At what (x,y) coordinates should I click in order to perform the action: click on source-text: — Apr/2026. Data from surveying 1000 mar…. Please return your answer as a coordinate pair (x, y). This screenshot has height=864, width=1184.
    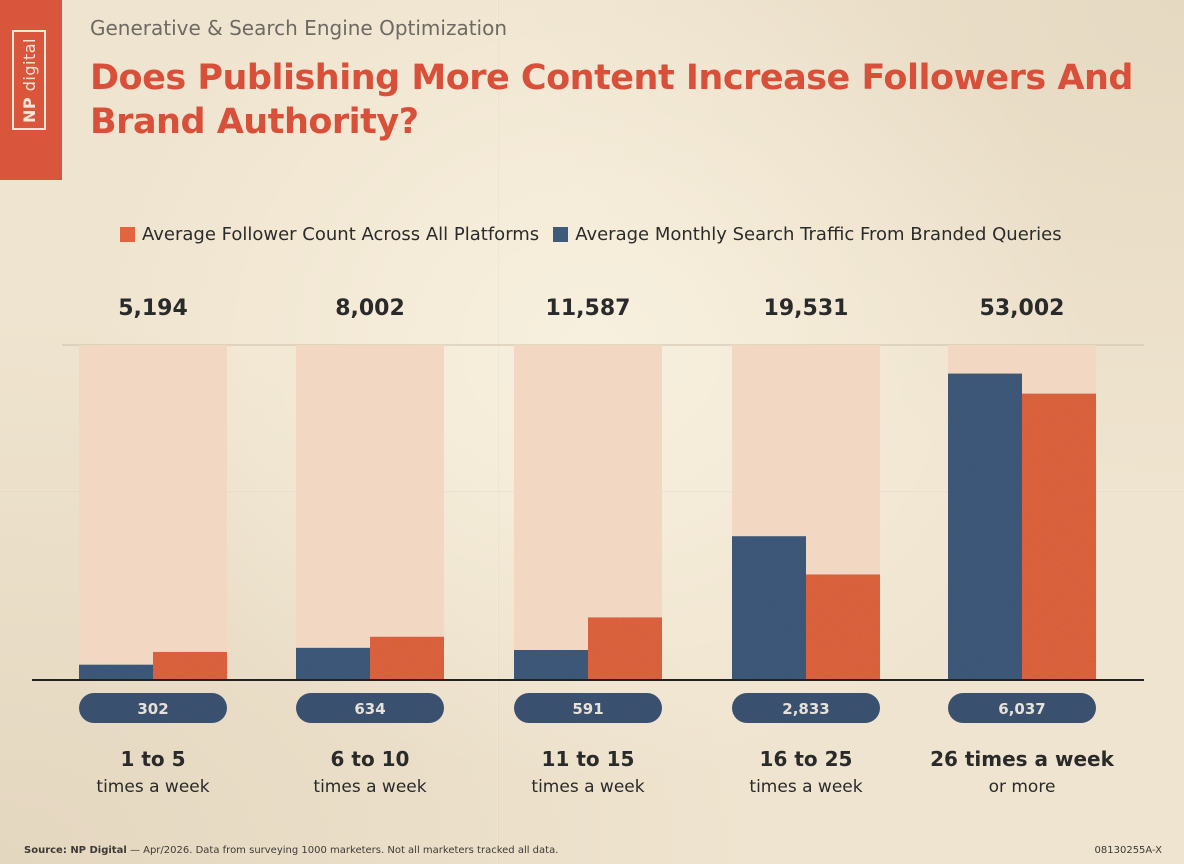
    Looking at the image, I should click on (342, 850).